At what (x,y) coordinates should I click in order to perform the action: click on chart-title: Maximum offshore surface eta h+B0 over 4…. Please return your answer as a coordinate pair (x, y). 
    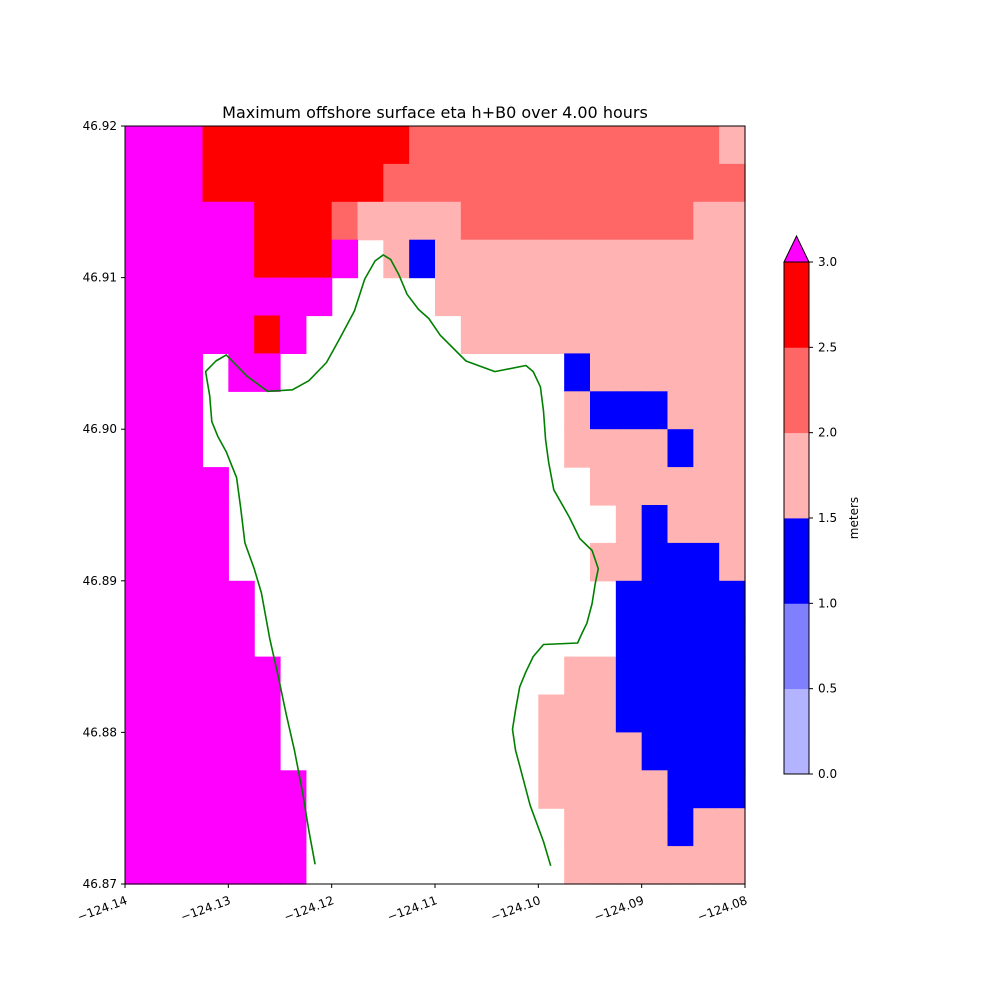
    Looking at the image, I should click on (435, 112).